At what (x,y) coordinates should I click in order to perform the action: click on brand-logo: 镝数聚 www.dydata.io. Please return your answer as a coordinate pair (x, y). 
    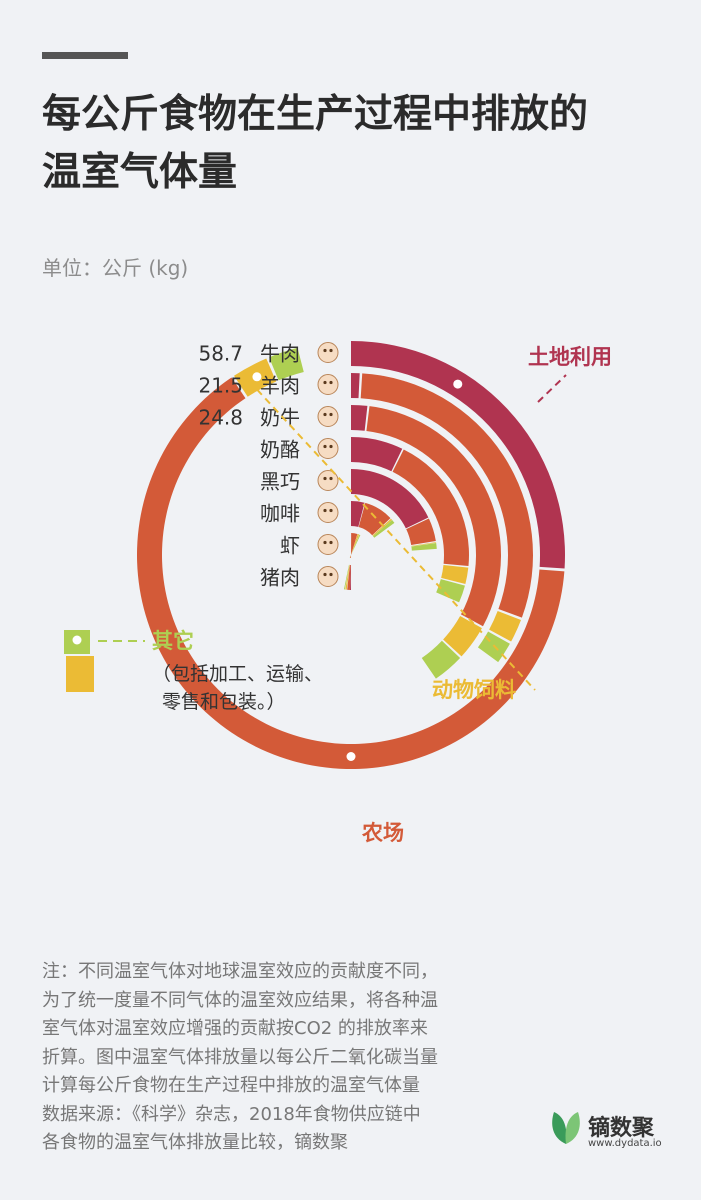
    Looking at the image, I should click on (605, 1129).